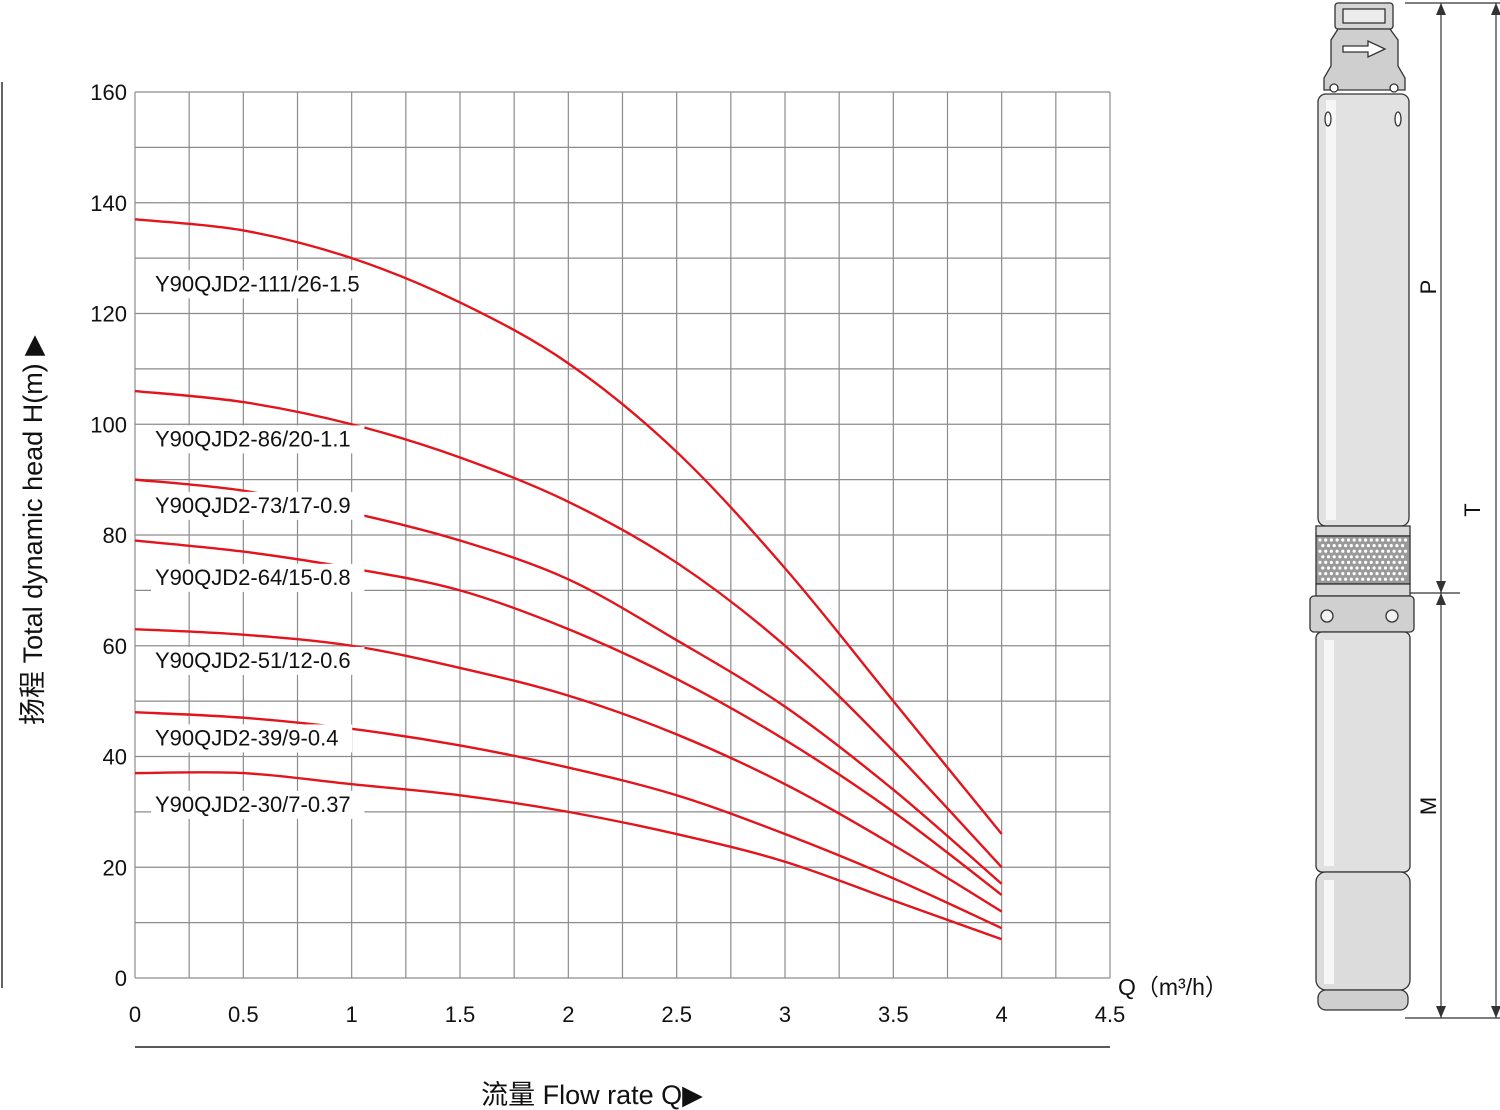  I want to click on x-axis-title: 流量 Flow rate Q▶, so click(592, 1095).